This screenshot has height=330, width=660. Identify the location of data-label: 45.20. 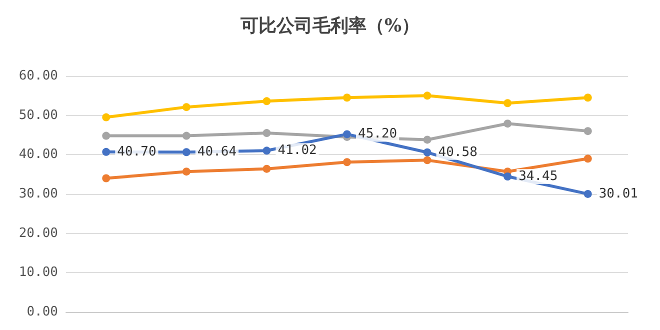
(378, 134).